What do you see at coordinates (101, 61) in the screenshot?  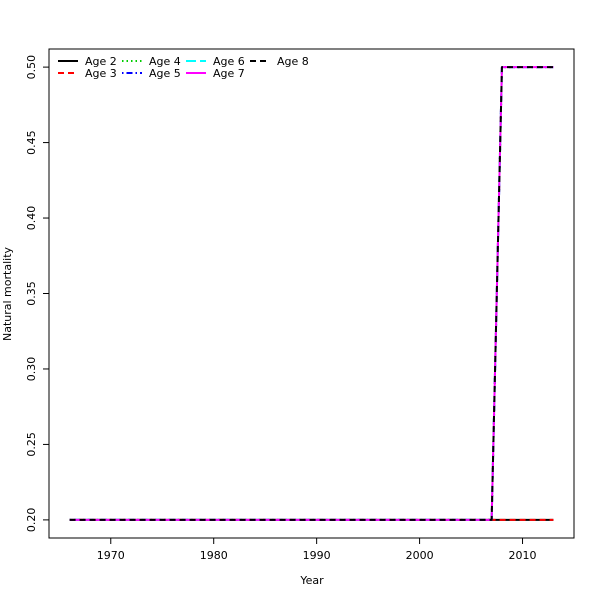 I see `legend-label: Age 2` at bounding box center [101, 61].